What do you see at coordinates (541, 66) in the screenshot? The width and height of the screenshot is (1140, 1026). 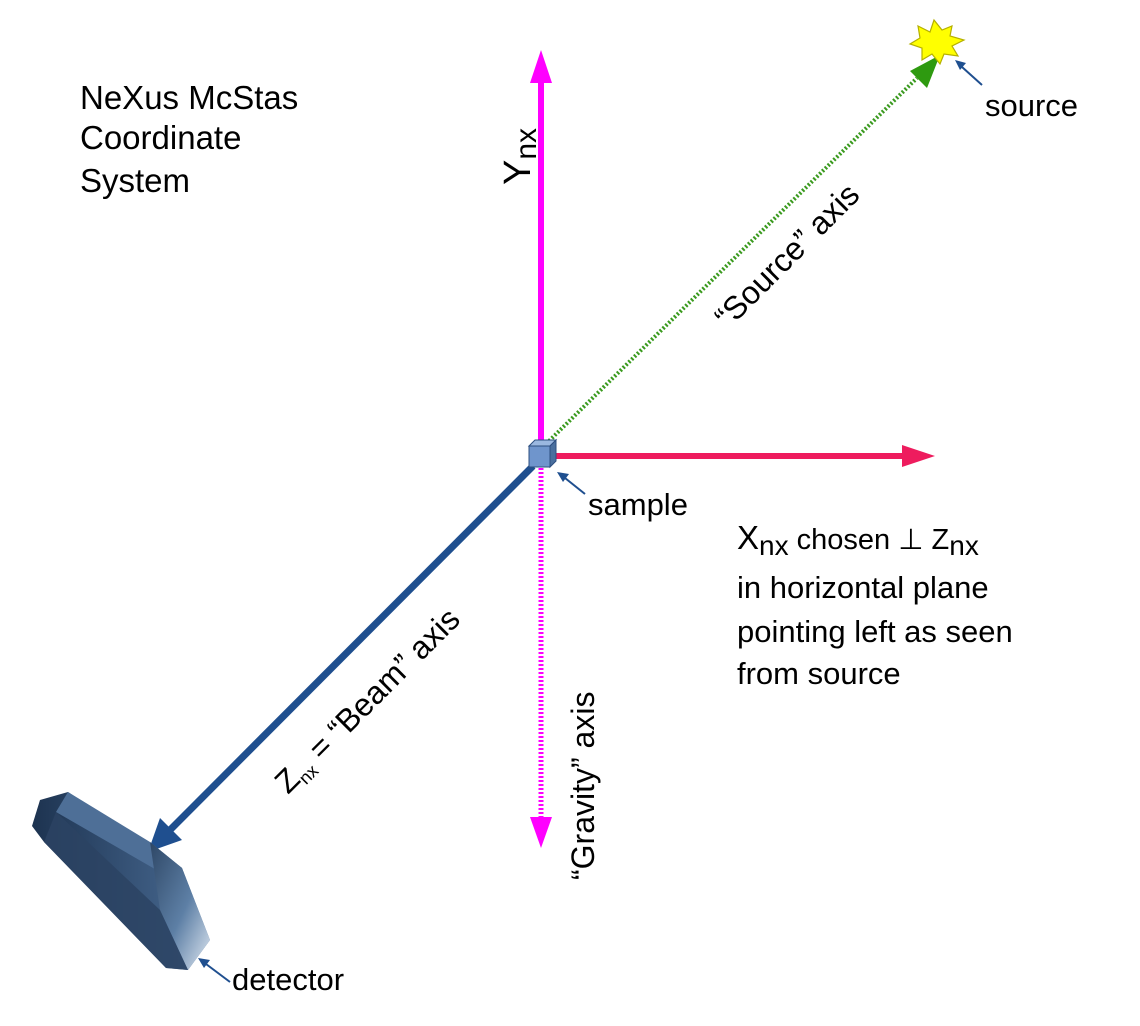 I see `y-axis-arrowhead` at bounding box center [541, 66].